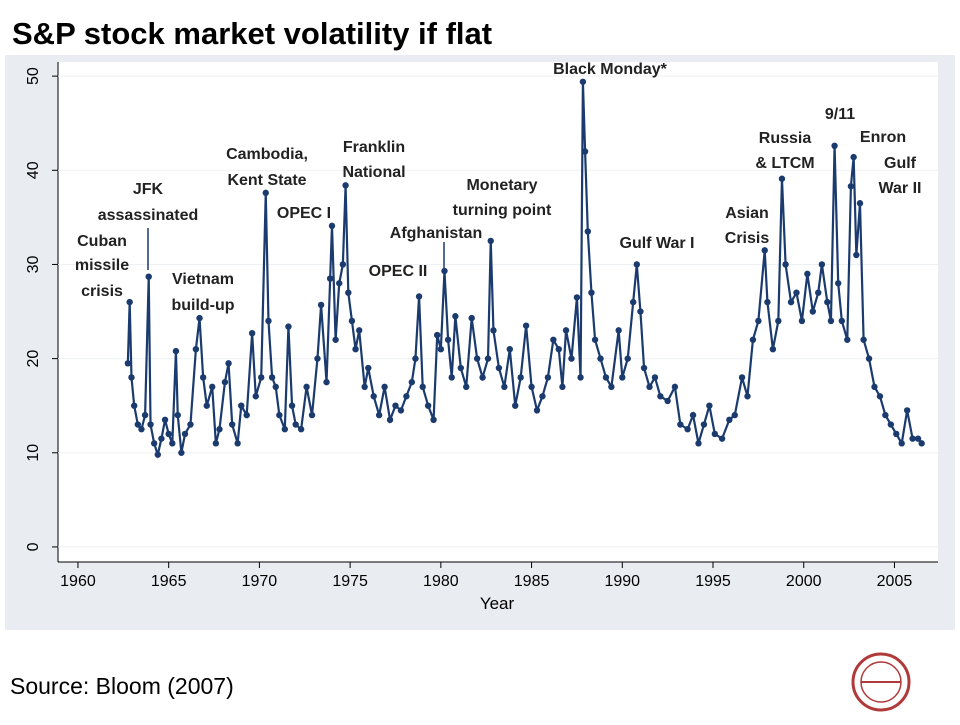 The height and width of the screenshot is (725, 960). What do you see at coordinates (266, 180) in the screenshot?
I see `annotation: Kent State` at bounding box center [266, 180].